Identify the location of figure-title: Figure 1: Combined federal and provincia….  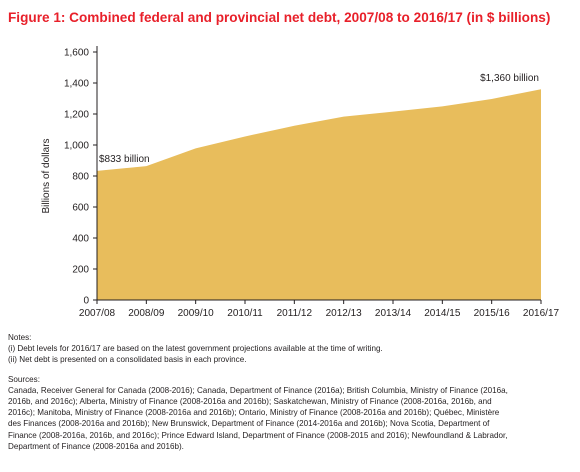
(279, 17).